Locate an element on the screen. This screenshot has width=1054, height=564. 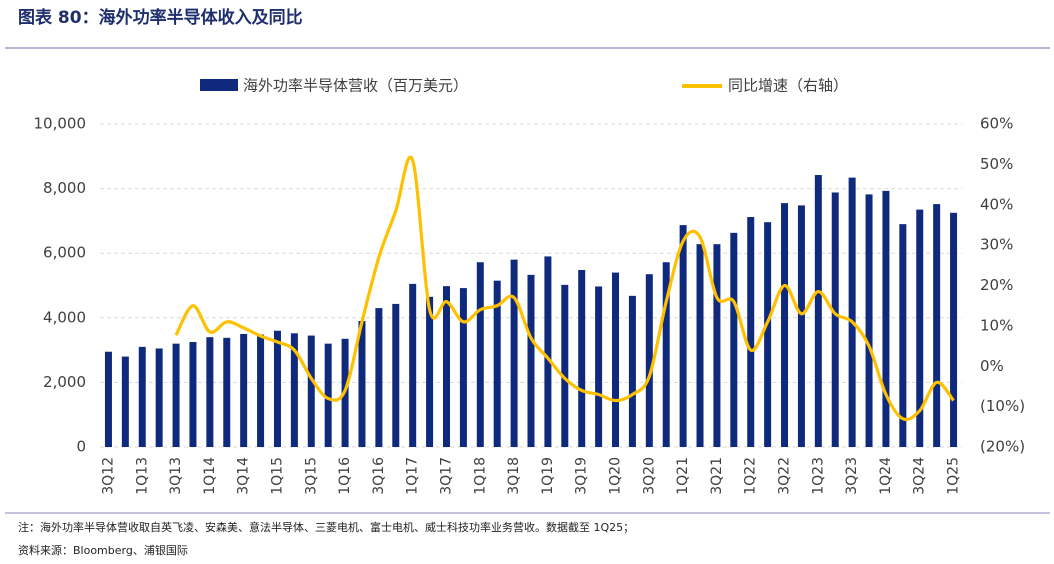
y-tick-label: 4,000 is located at coordinates (64, 317).